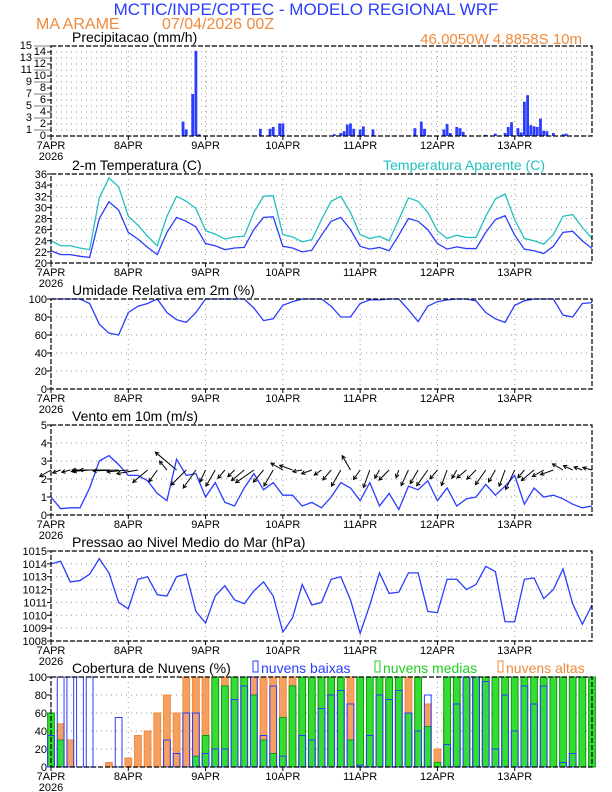 The width and height of the screenshot is (612, 792). What do you see at coordinates (41, 186) in the screenshot?
I see `y-tick-label: 34` at bounding box center [41, 186].